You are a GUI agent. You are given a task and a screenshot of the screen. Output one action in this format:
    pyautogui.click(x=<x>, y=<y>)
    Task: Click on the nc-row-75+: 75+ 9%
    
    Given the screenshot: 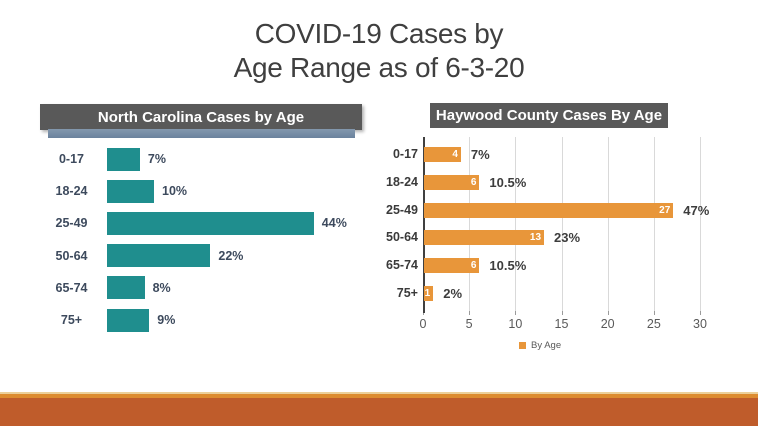 What is the action you would take?
    pyautogui.click(x=208, y=320)
    